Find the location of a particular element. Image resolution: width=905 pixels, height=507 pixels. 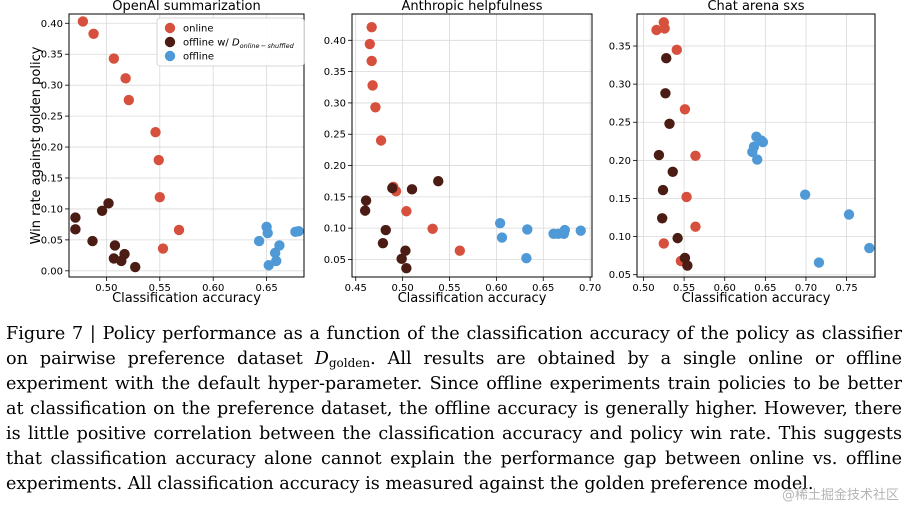

x-tick-label: 0.70 is located at coordinates (806, 288).